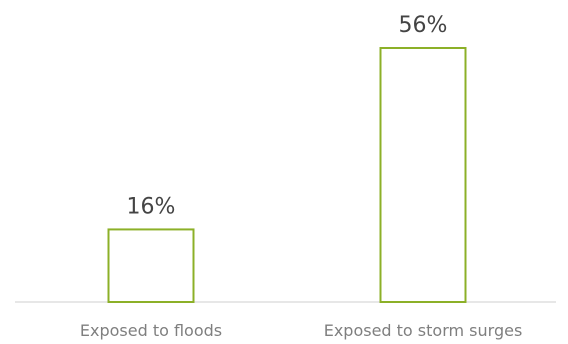 The image size is (568, 344). What do you see at coordinates (423, 25) in the screenshot?
I see `data-label-1: 56%` at bounding box center [423, 25].